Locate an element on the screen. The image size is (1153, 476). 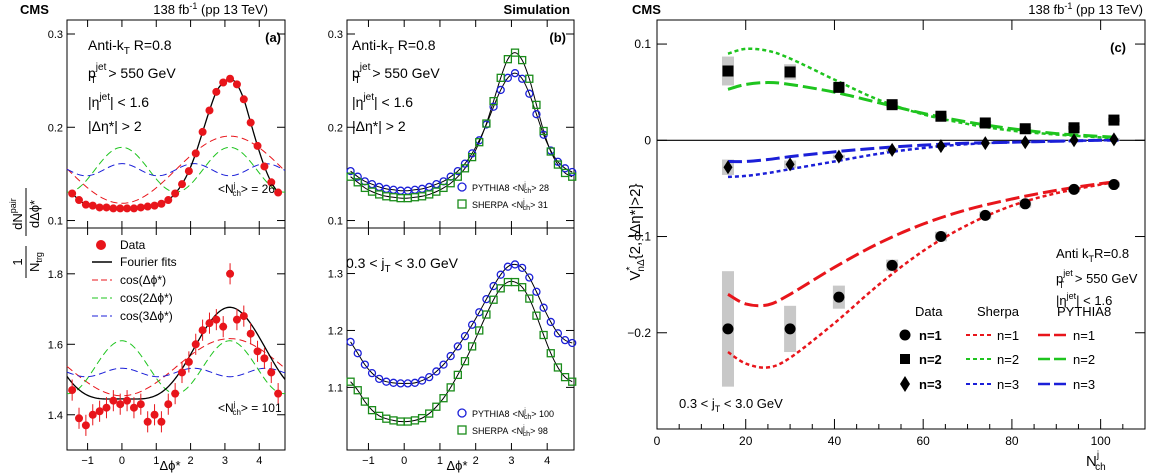
b-xlabel: Δϕ* is located at coordinates (456, 465).